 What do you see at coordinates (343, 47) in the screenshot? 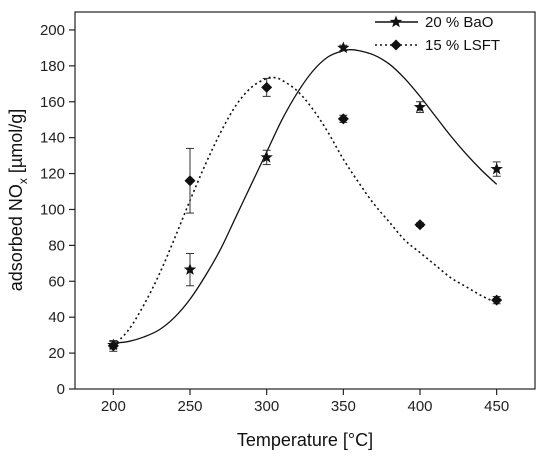
I see `data-point-star-p3` at bounding box center [343, 47].